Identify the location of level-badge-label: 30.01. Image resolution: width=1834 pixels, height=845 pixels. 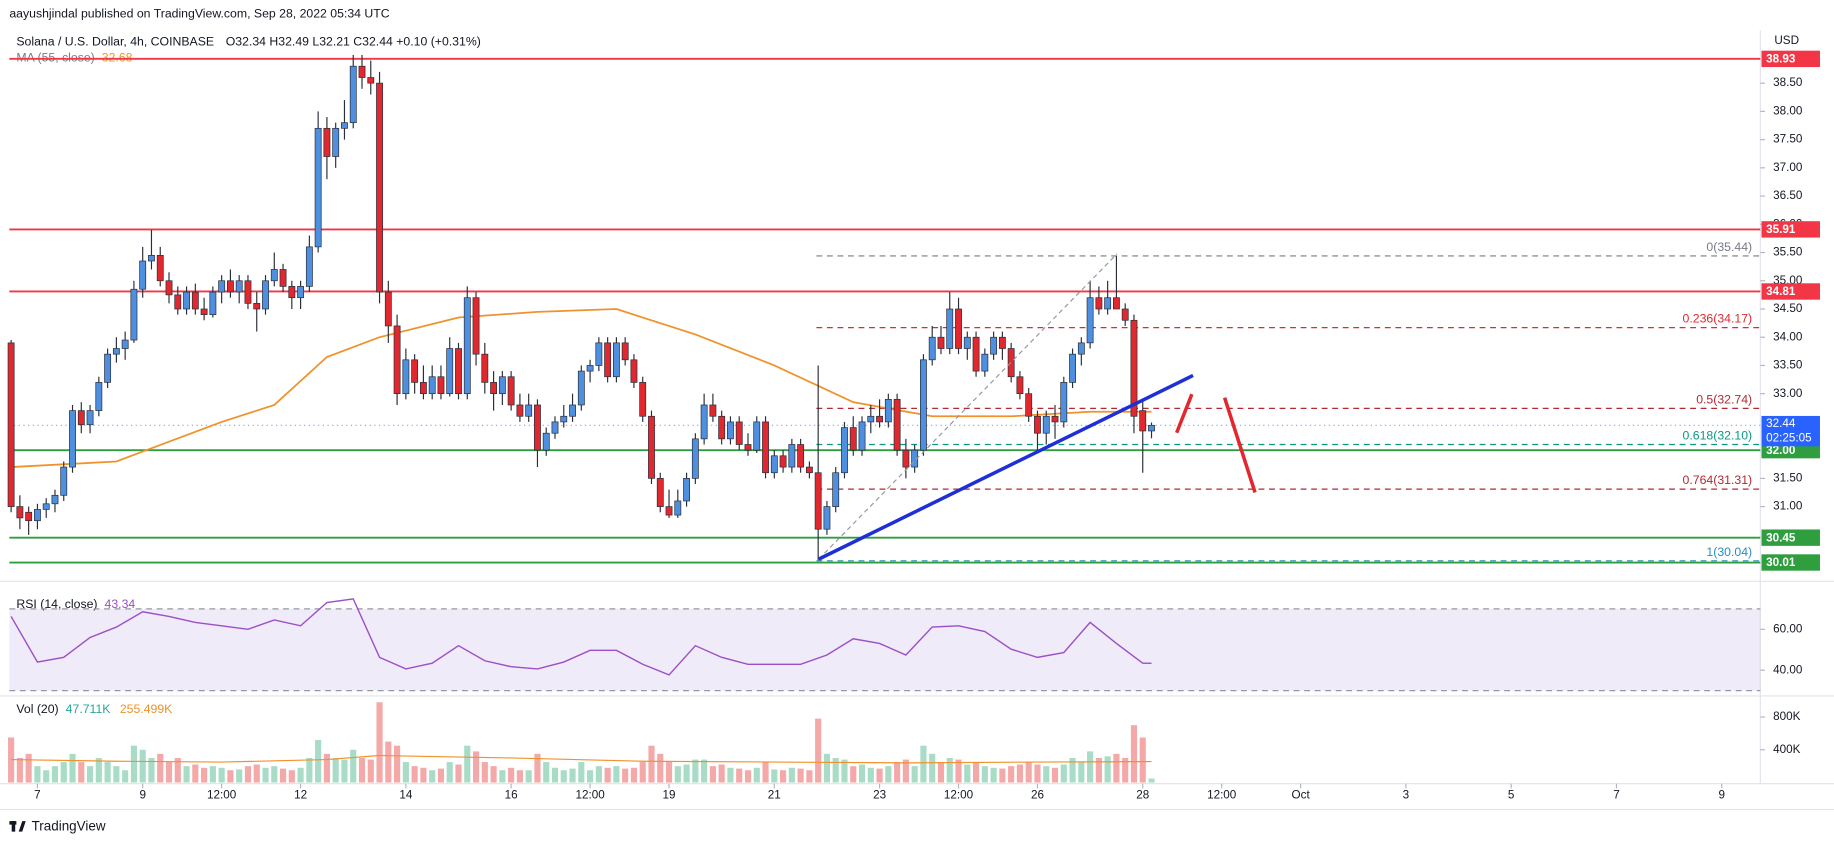
(1781, 562).